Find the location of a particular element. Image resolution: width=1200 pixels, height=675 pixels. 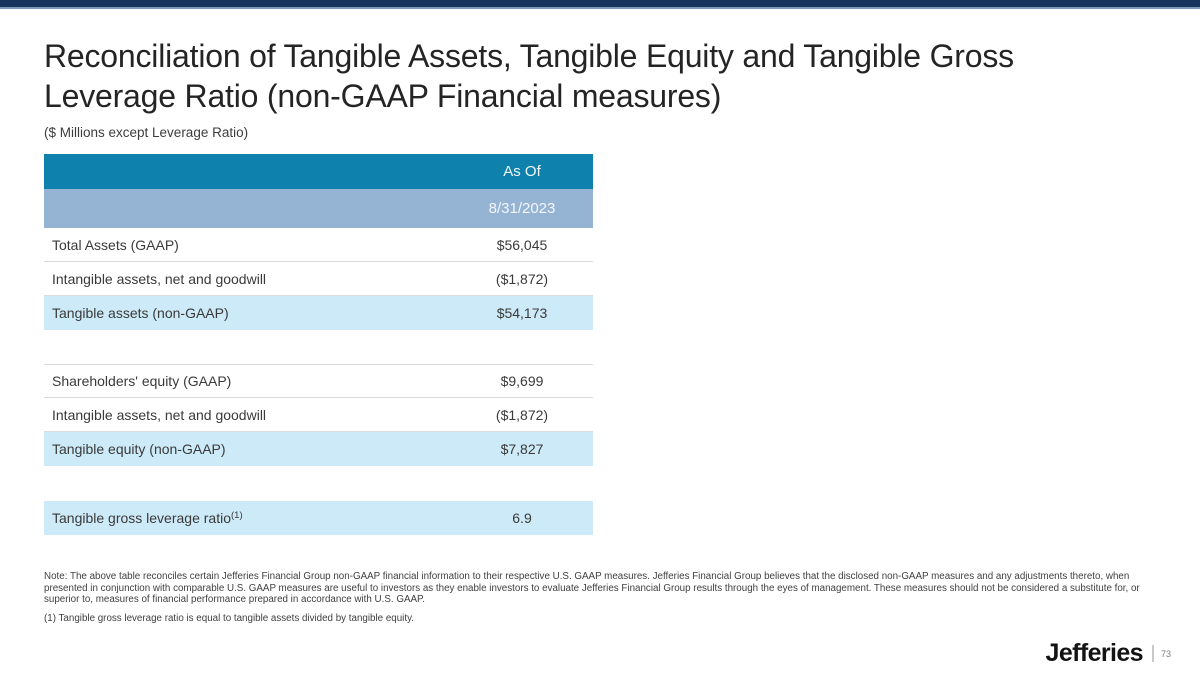

row-label-text: Tangible gross leverage ratio is located at coordinates (141, 518).